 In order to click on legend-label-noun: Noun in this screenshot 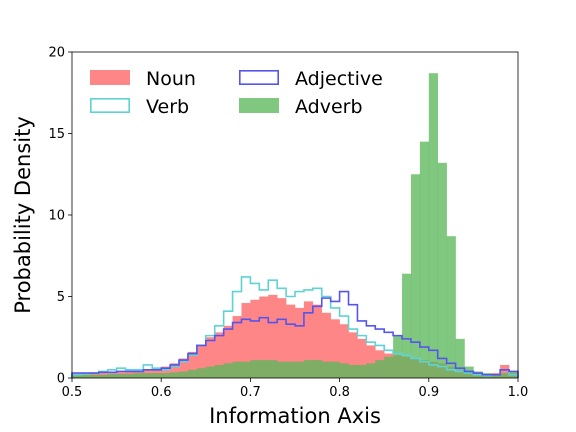, I will do `click(171, 79)`.